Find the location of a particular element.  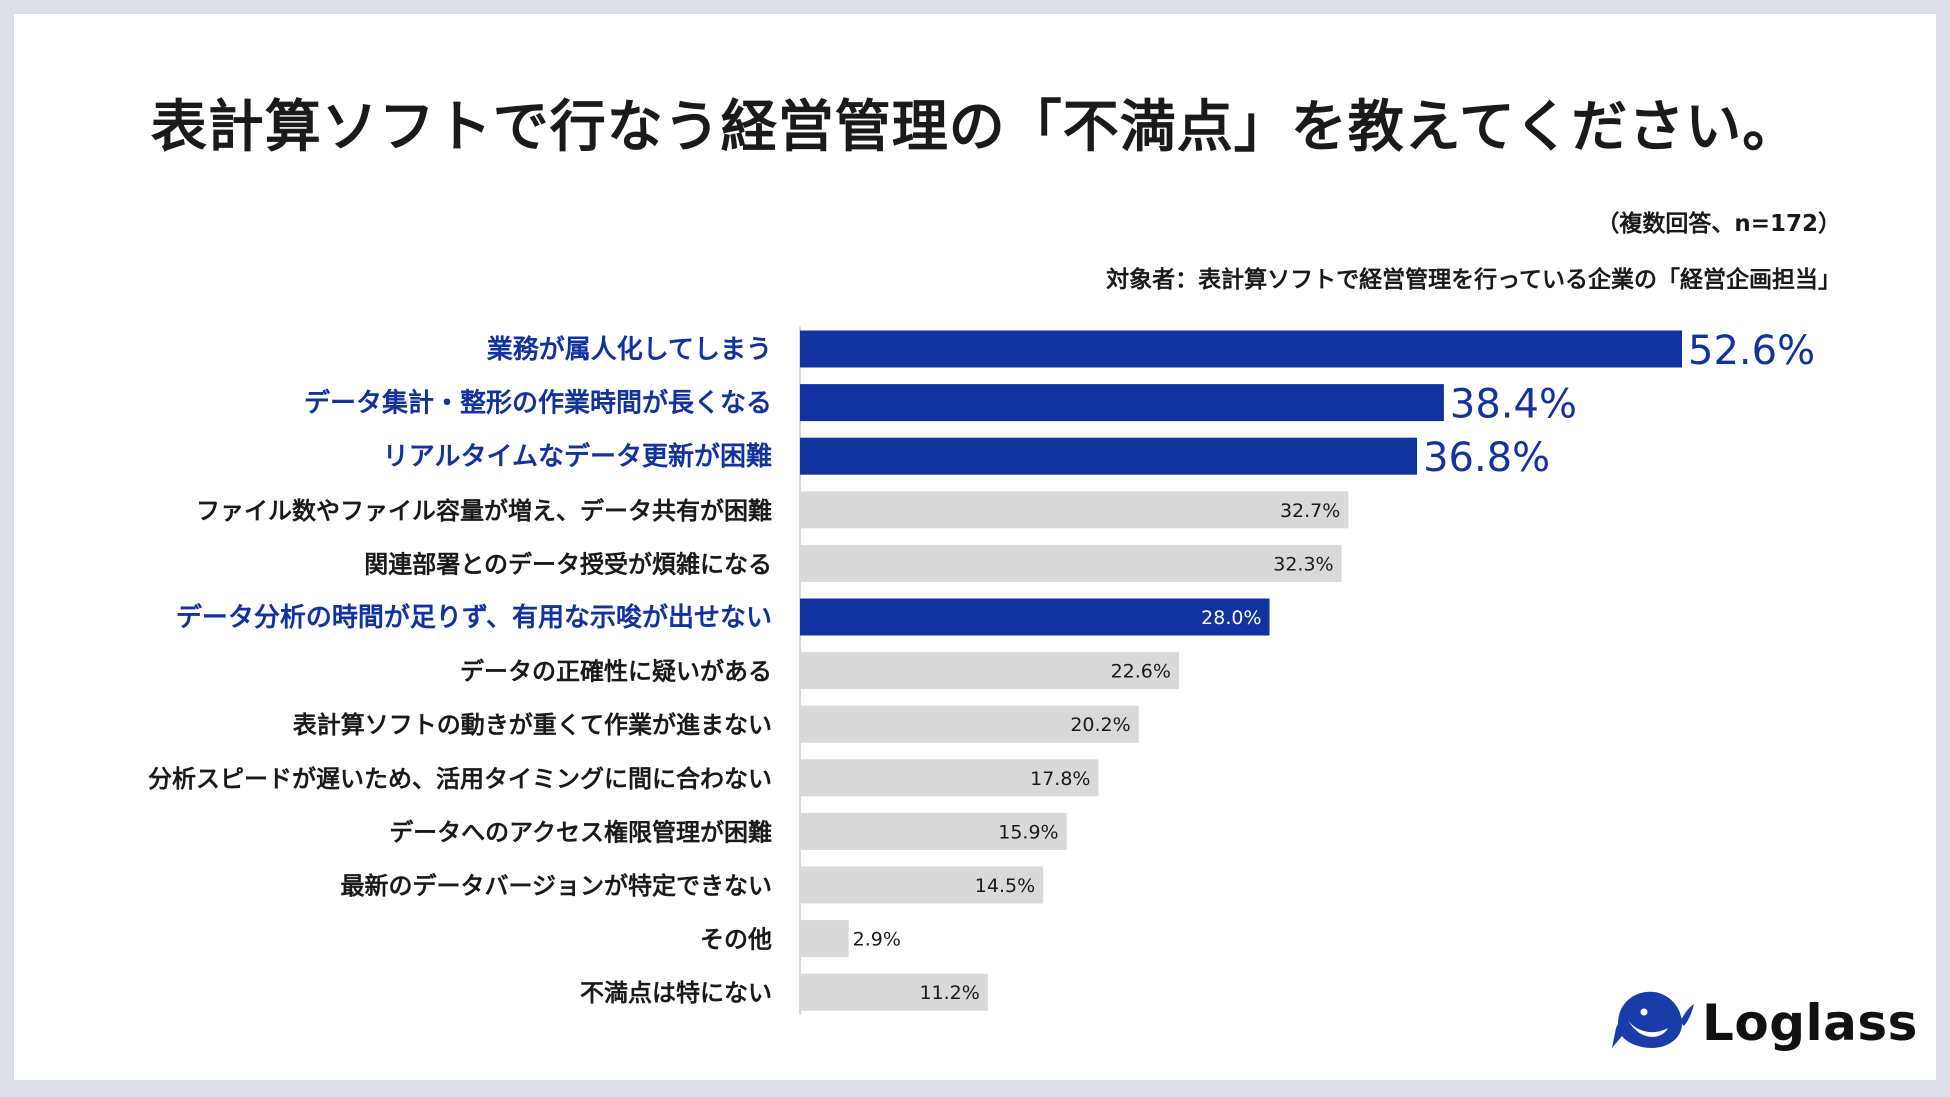

value-label: 36.8% is located at coordinates (1486, 458).